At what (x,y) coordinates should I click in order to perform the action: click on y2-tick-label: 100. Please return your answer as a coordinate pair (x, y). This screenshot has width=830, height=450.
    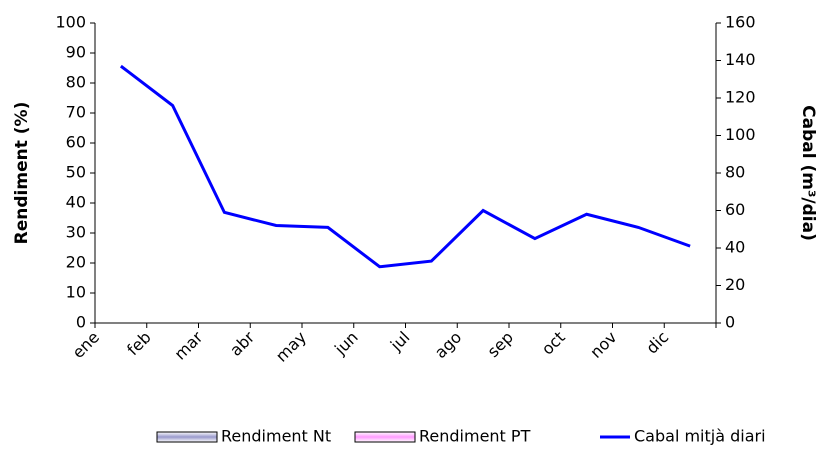
    Looking at the image, I should click on (740, 134).